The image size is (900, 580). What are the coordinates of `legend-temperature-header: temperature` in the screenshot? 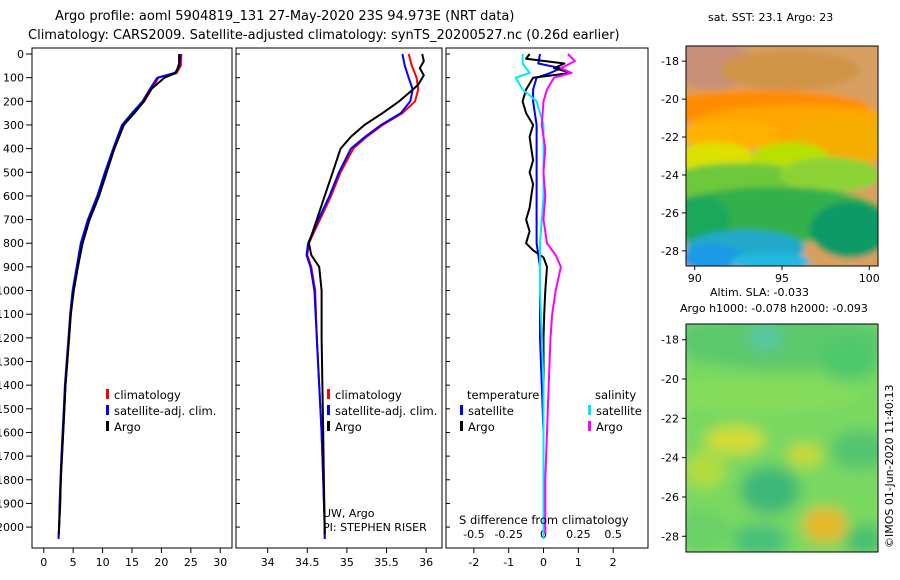 It's located at (503, 395).